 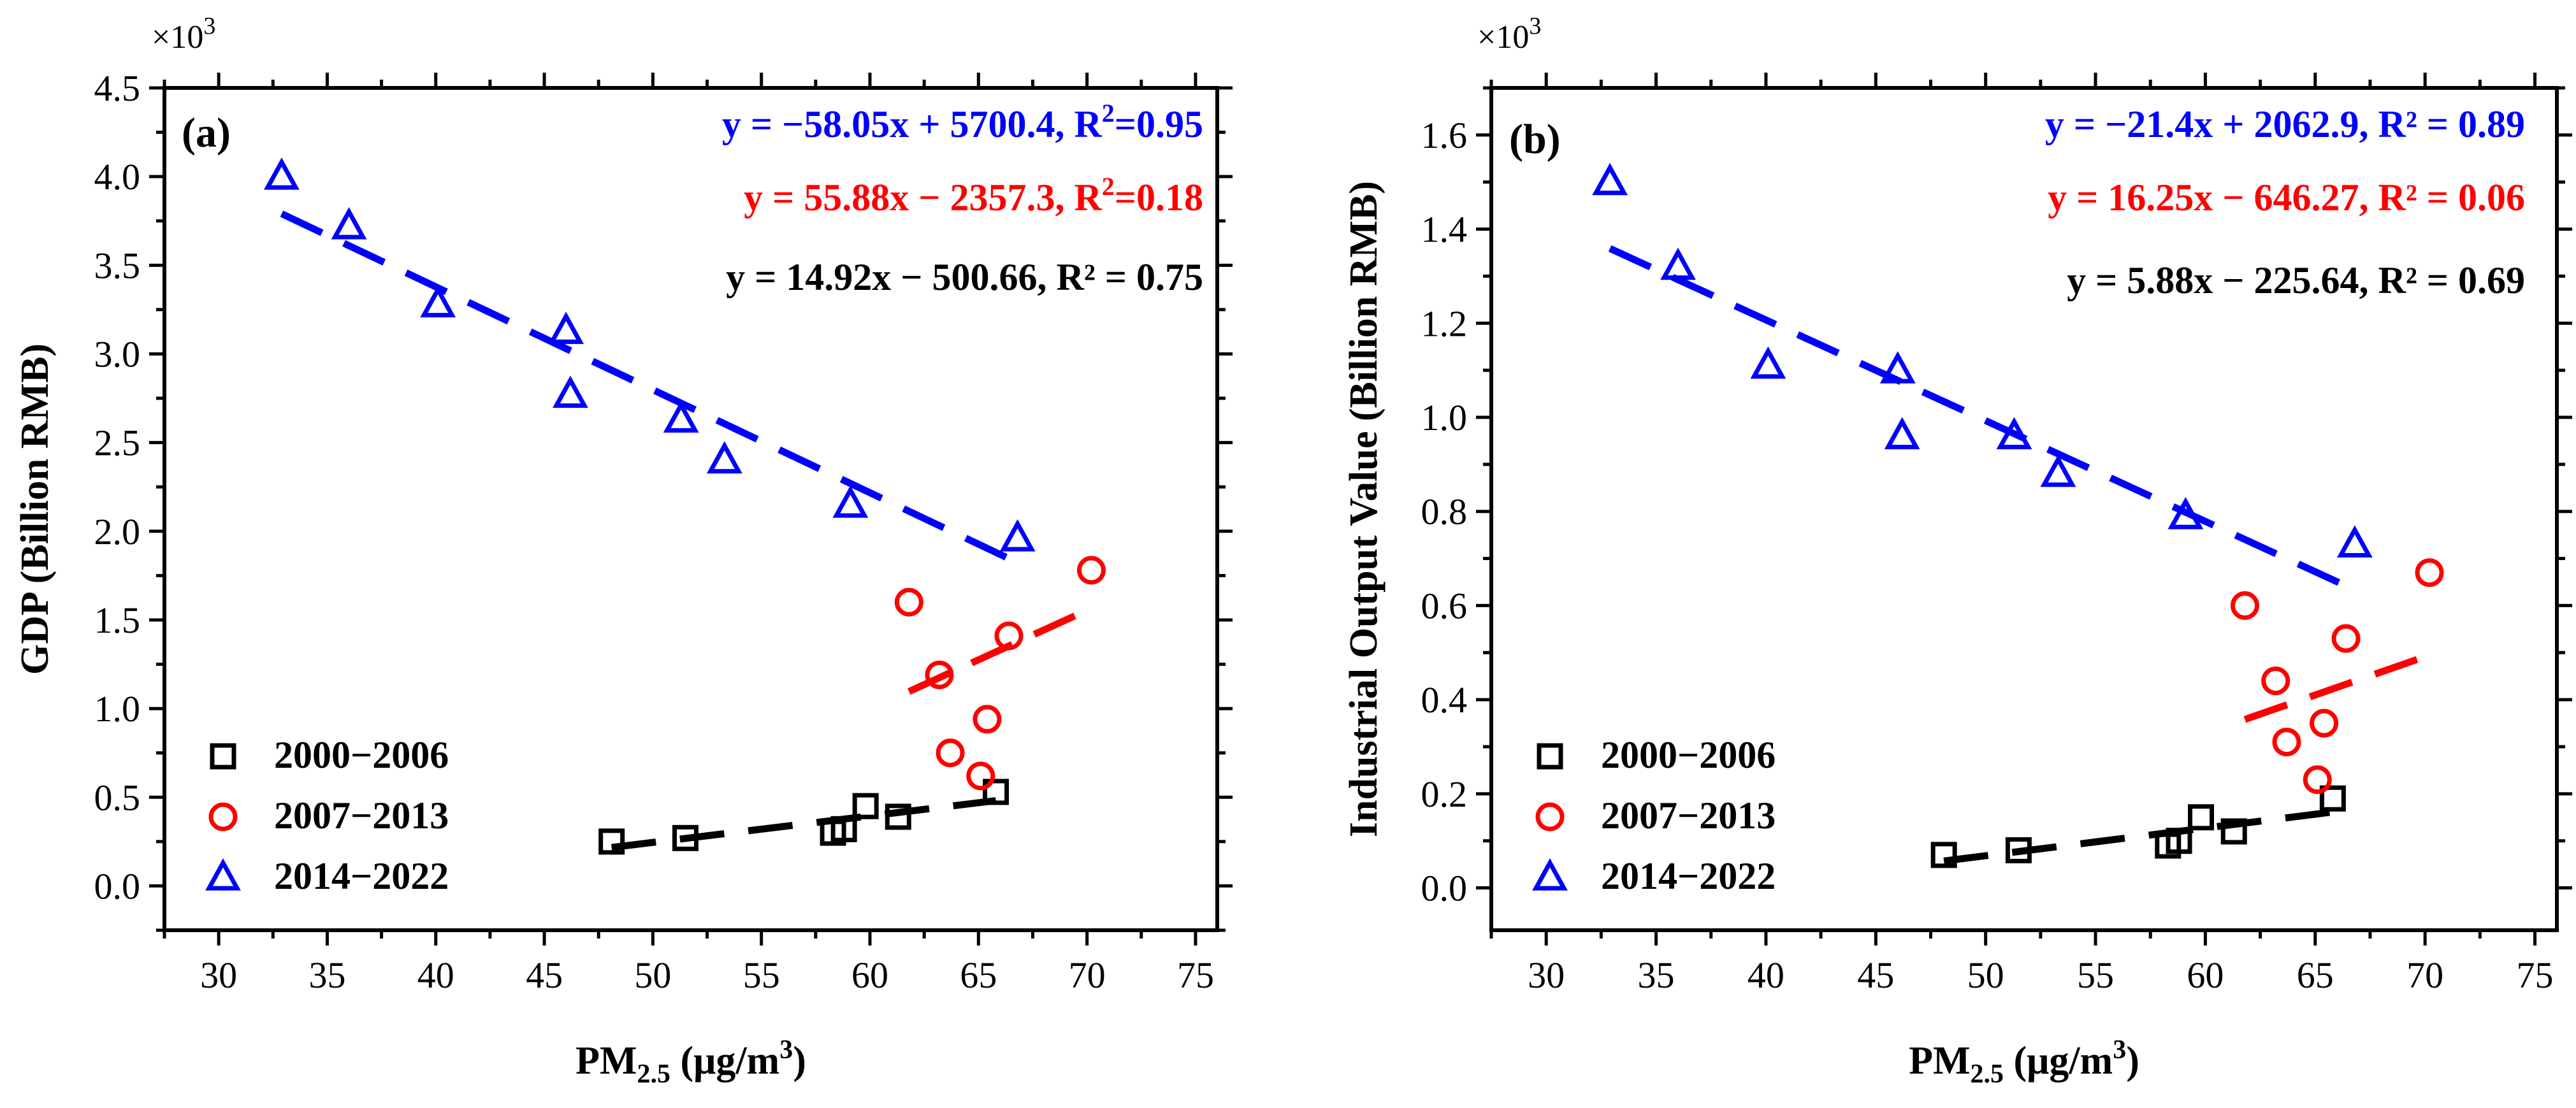 I want to click on x-tick-label: 75, so click(x=2535, y=975).